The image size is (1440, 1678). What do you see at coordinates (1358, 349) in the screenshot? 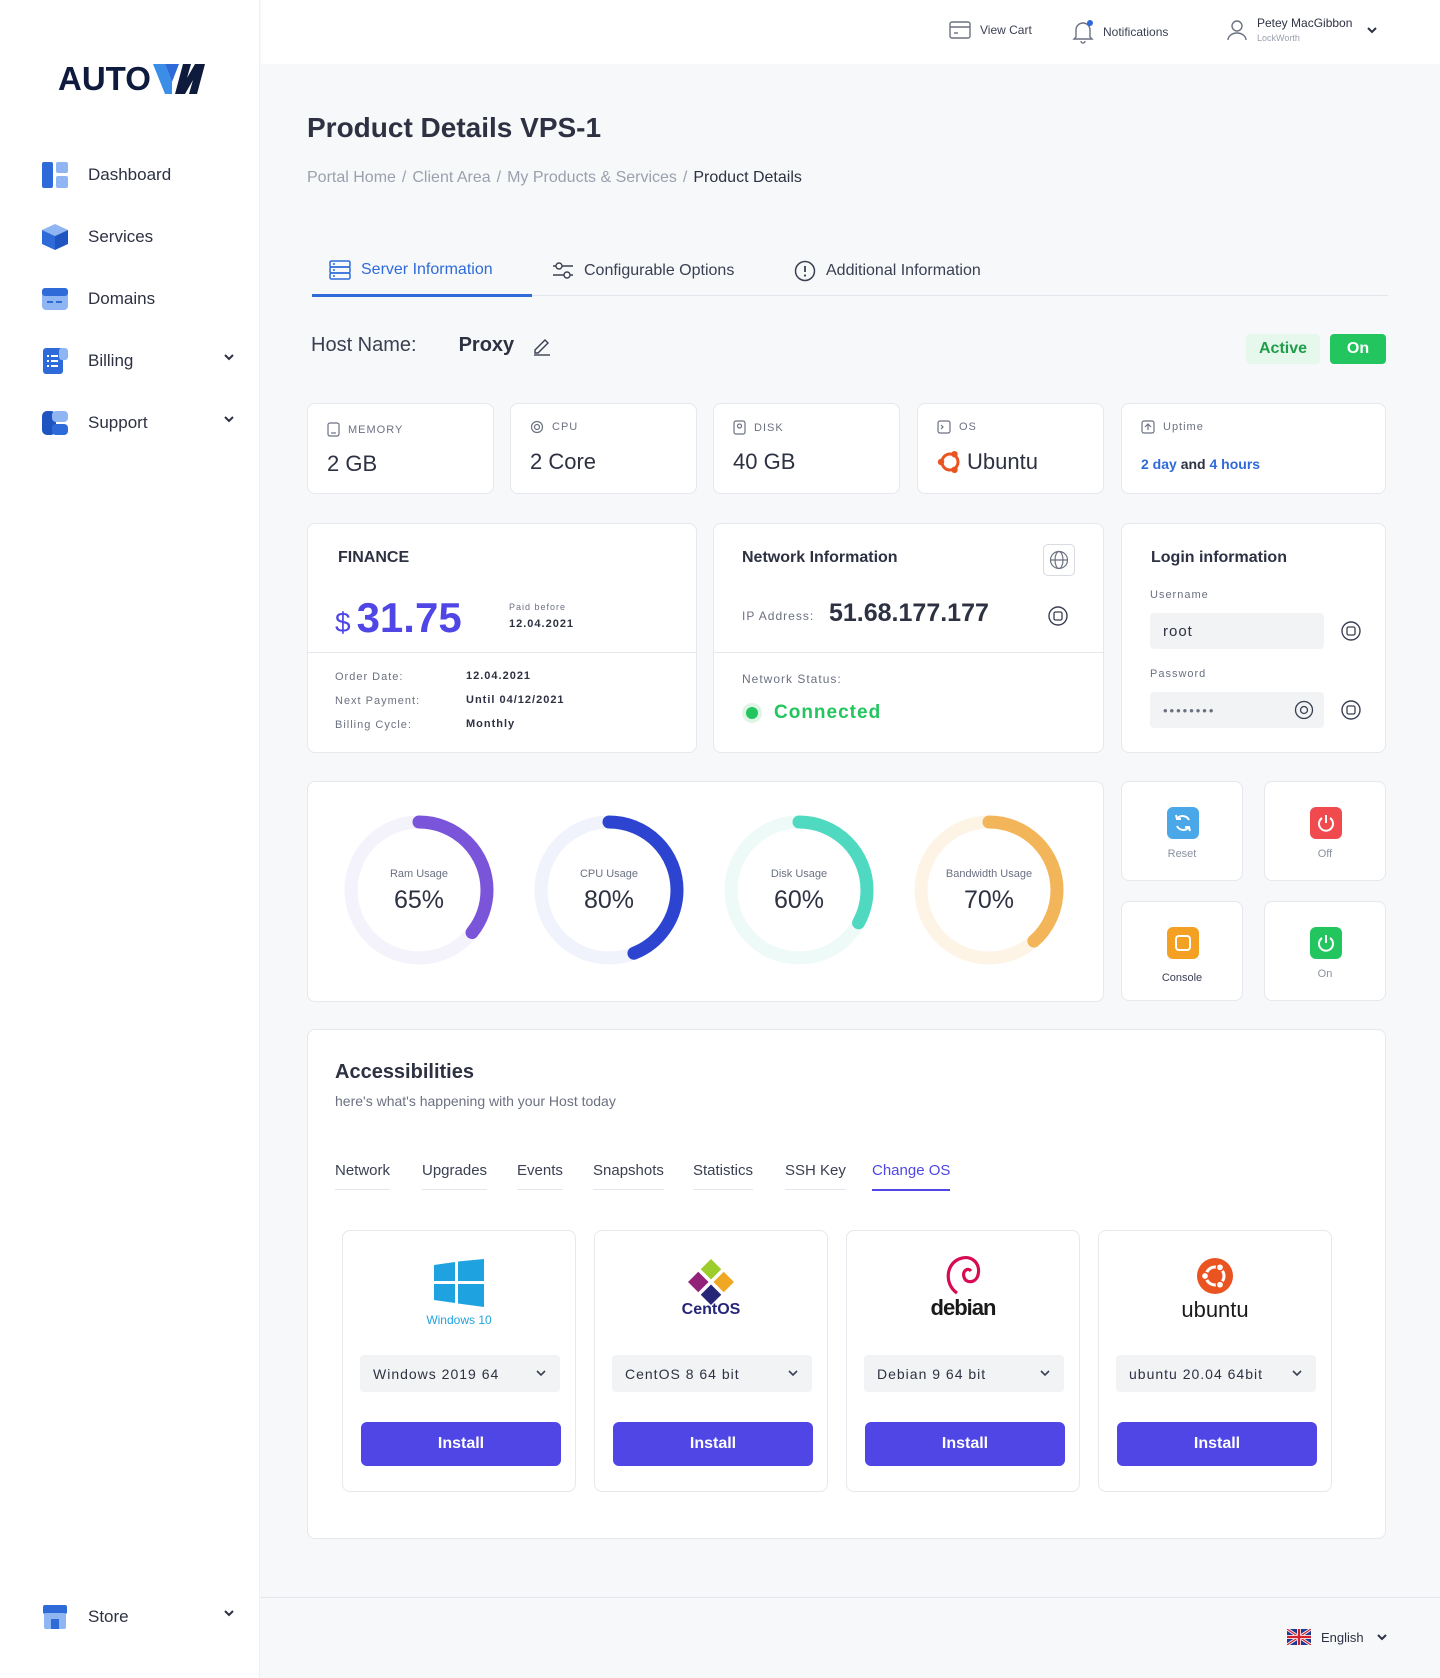
I see `power-on-badge: On` at bounding box center [1358, 349].